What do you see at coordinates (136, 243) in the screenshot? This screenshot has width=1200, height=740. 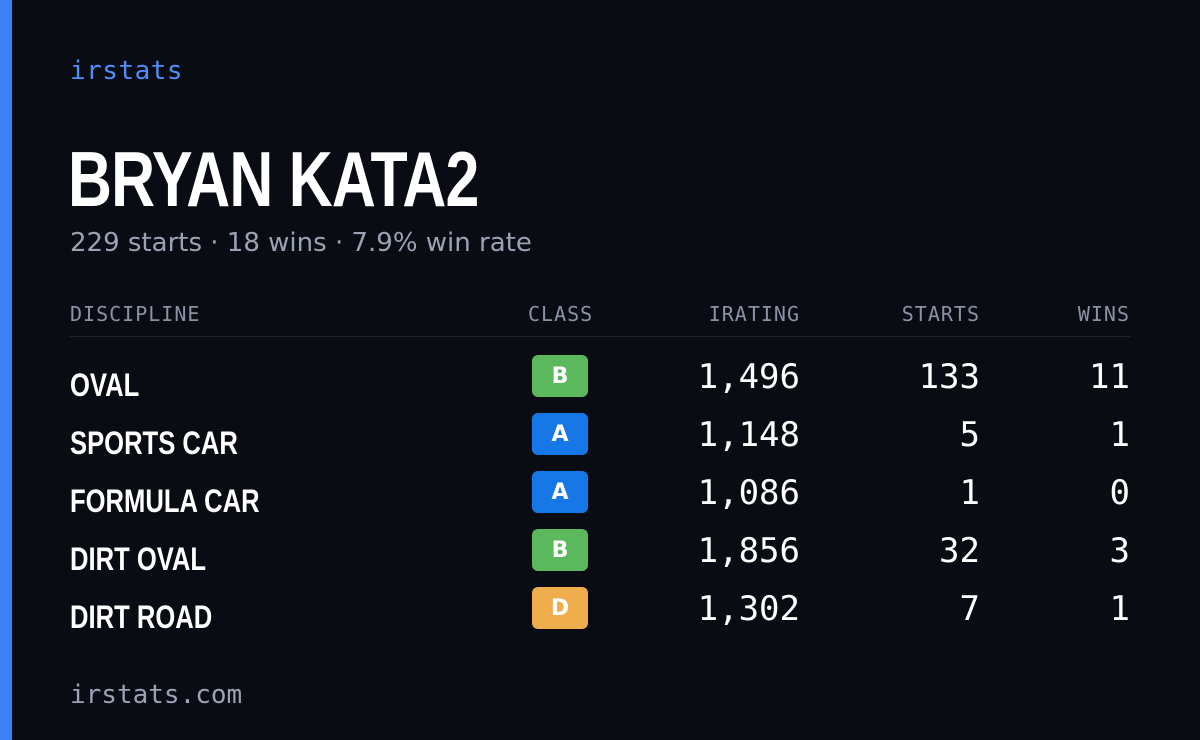 I see `summary-starts: 229 starts` at bounding box center [136, 243].